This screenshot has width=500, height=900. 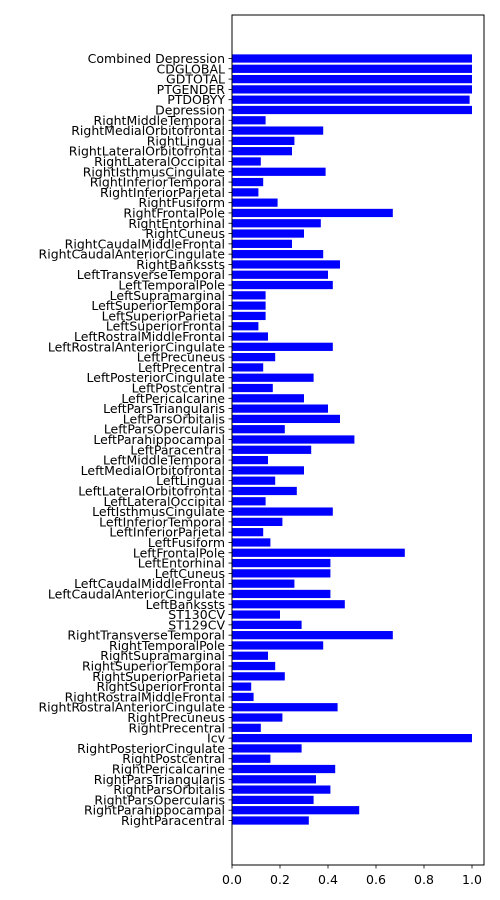 What do you see at coordinates (162, 521) in the screenshot?
I see `y-tick-label: LeftInferiorTemporal` at bounding box center [162, 521].